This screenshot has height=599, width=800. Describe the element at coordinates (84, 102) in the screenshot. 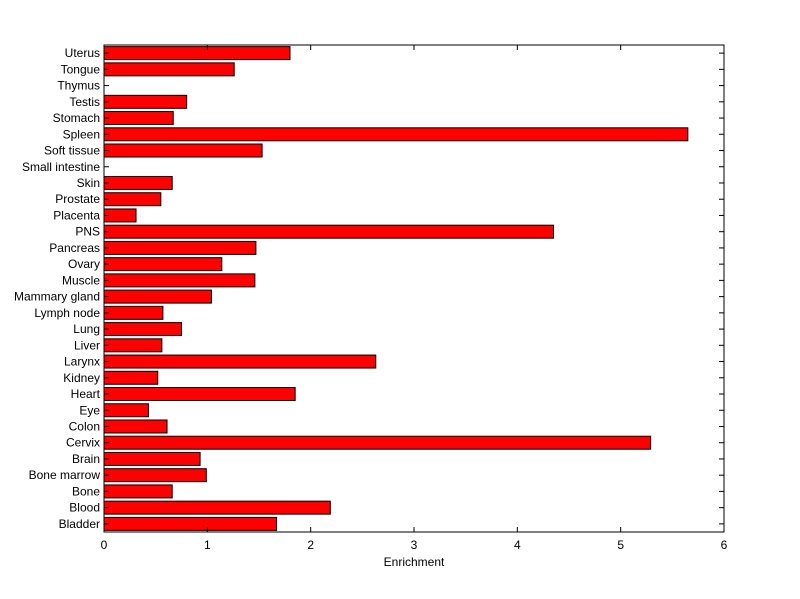

I see `y-tick-label-testis: Testis` at that location.